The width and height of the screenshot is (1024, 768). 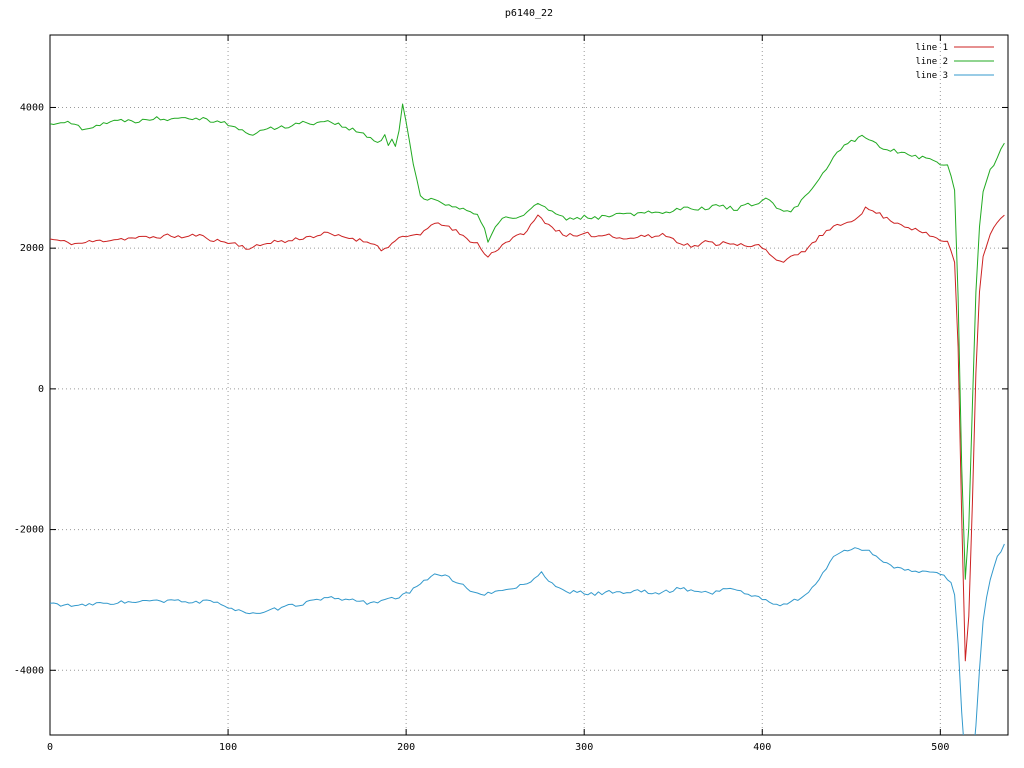 What do you see at coordinates (762, 747) in the screenshot?
I see `x-tick-label: 400` at bounding box center [762, 747].